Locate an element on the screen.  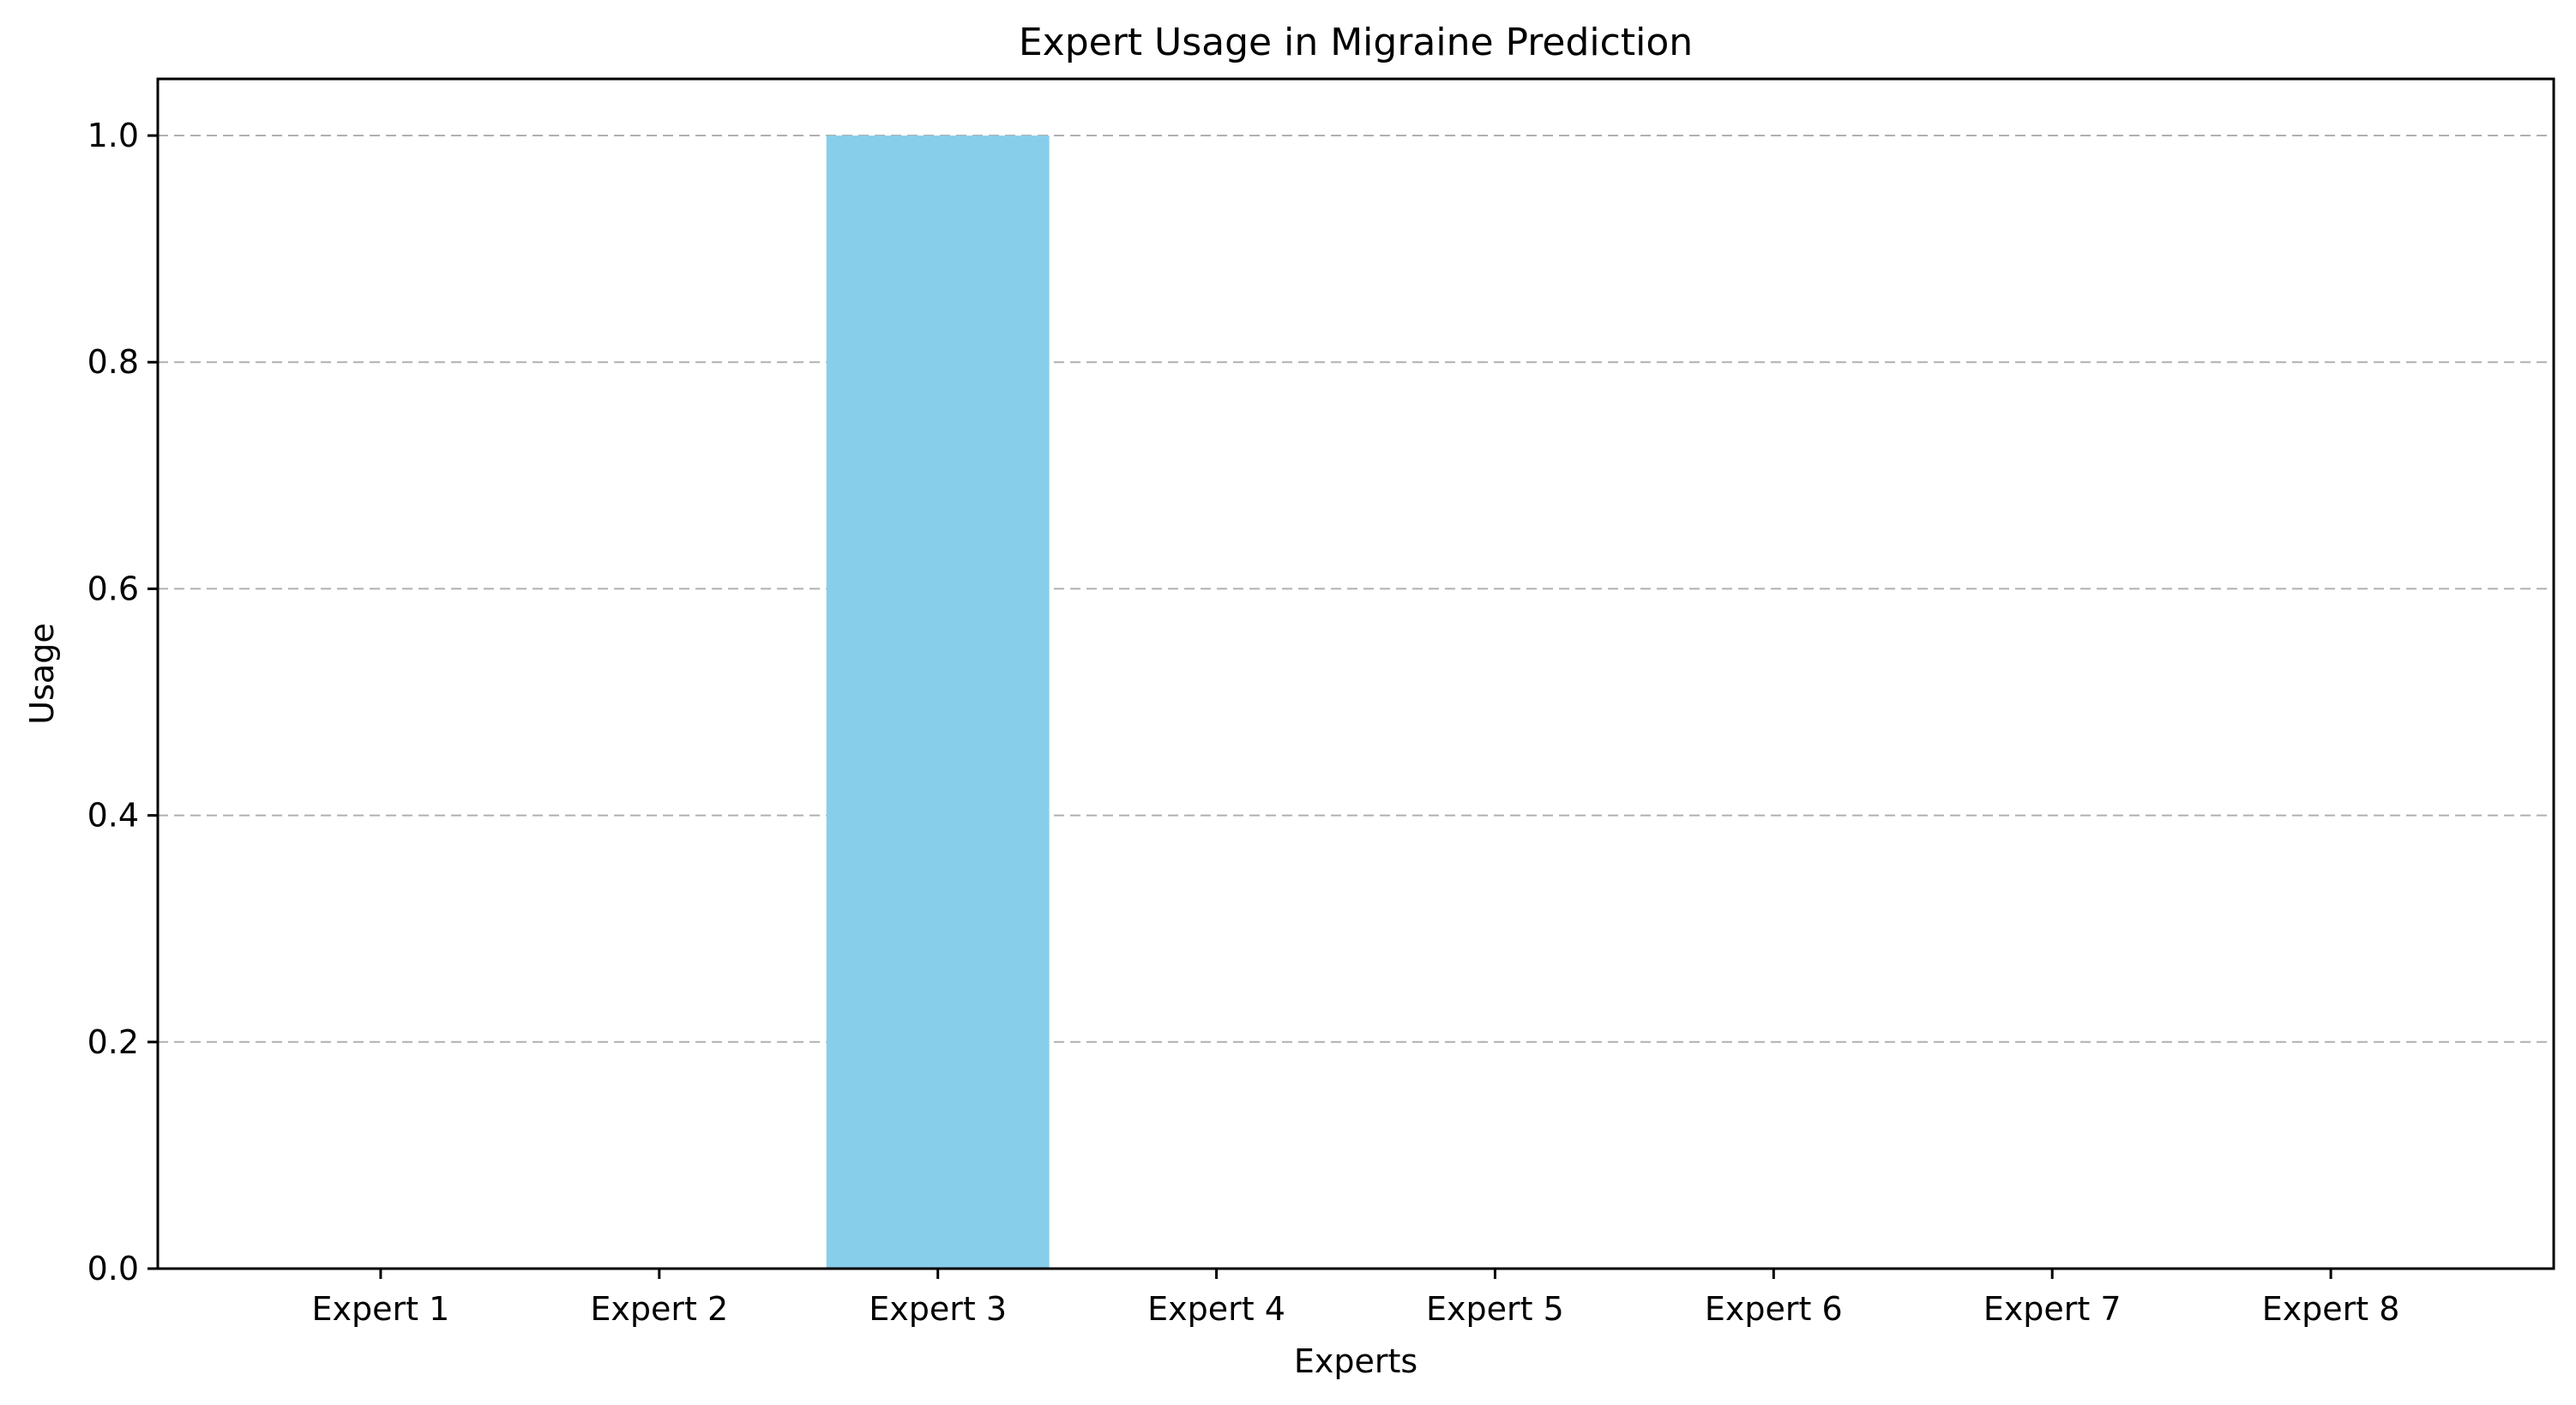
chart-title: Expert Usage in Migraine Prediction is located at coordinates (1356, 42).